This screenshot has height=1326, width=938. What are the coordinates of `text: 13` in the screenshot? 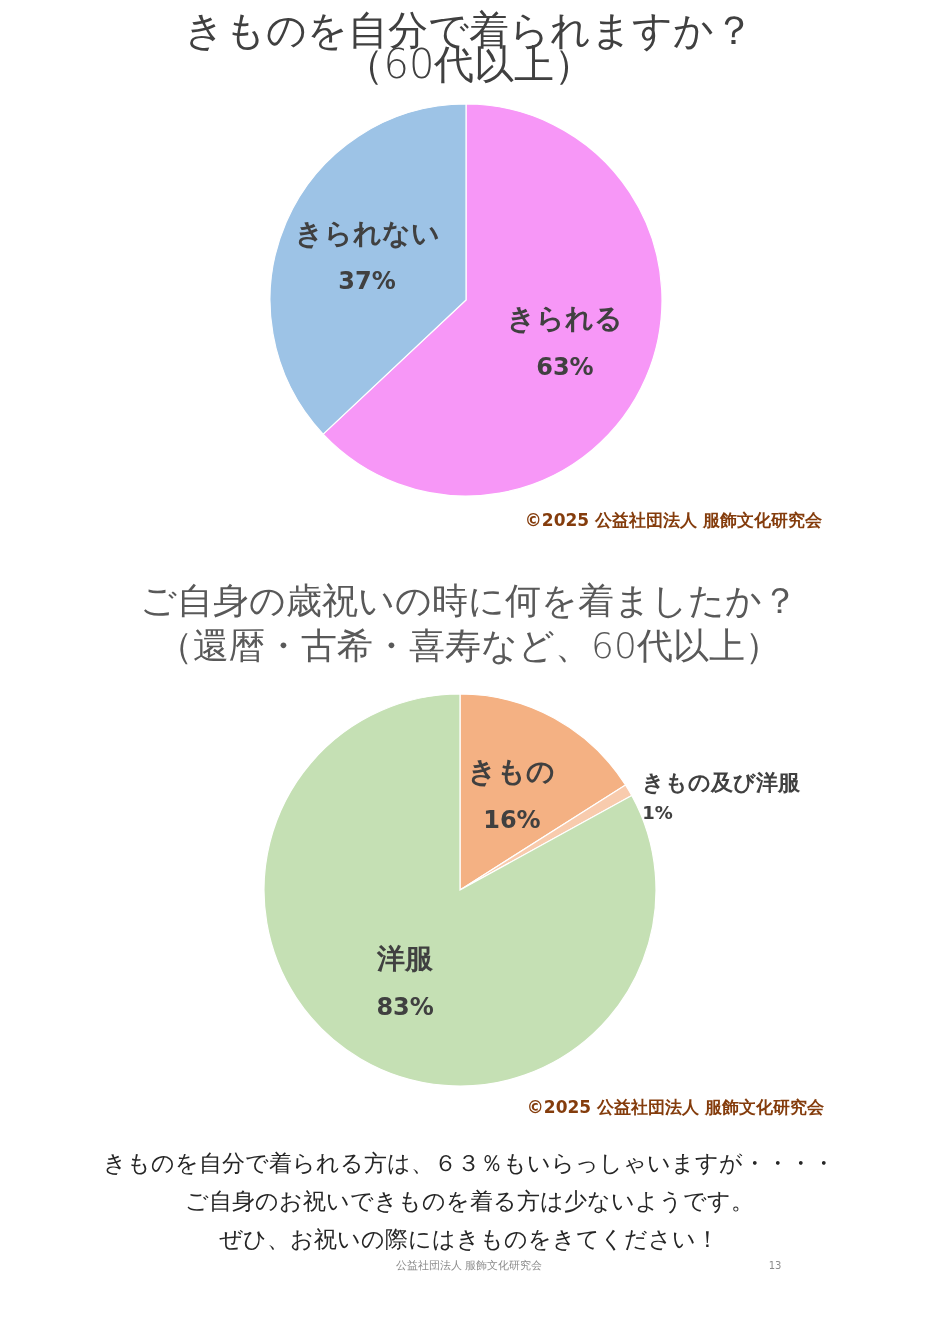 It's located at (775, 1265).